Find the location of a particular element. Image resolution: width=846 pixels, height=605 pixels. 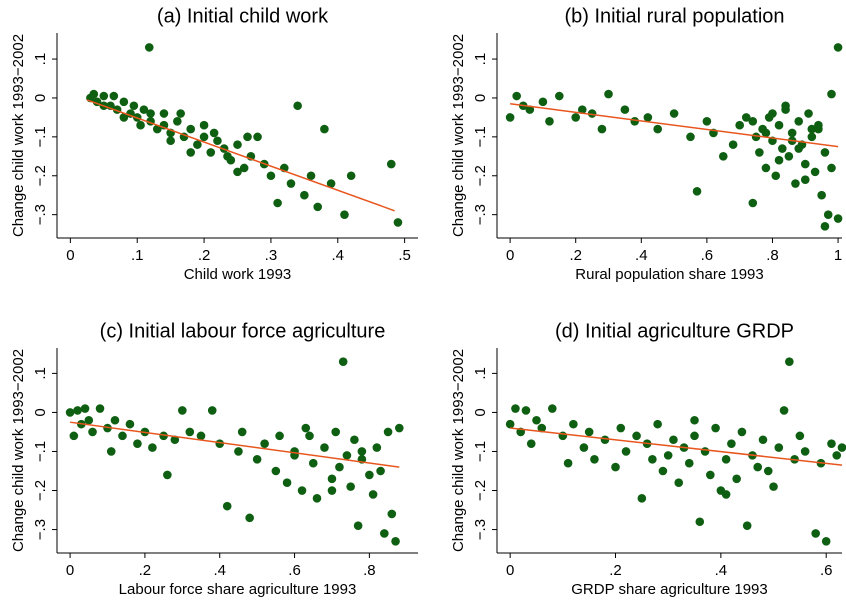

x-tick-label: 1 is located at coordinates (838, 255).